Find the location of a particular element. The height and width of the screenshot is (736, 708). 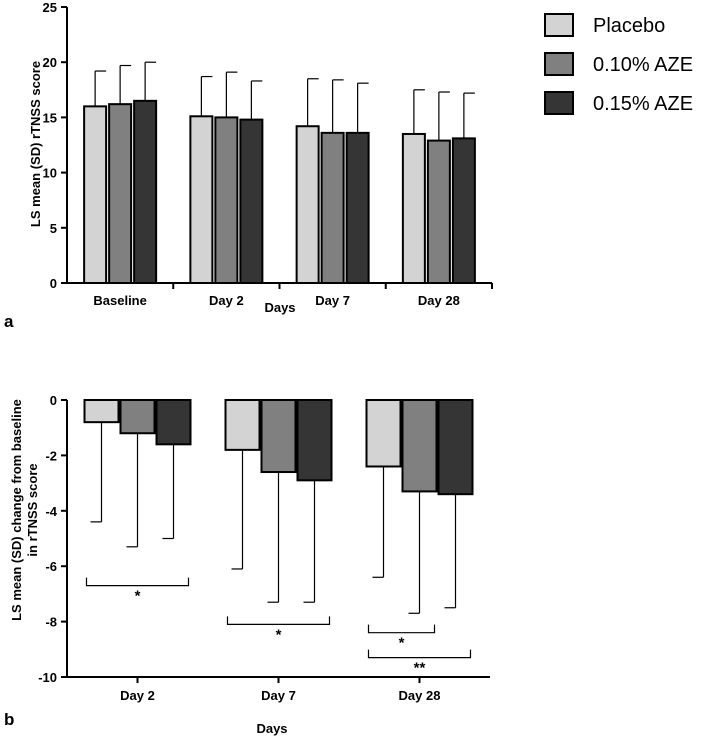

panel-a-y-tick-label: 5 is located at coordinates (53, 228).